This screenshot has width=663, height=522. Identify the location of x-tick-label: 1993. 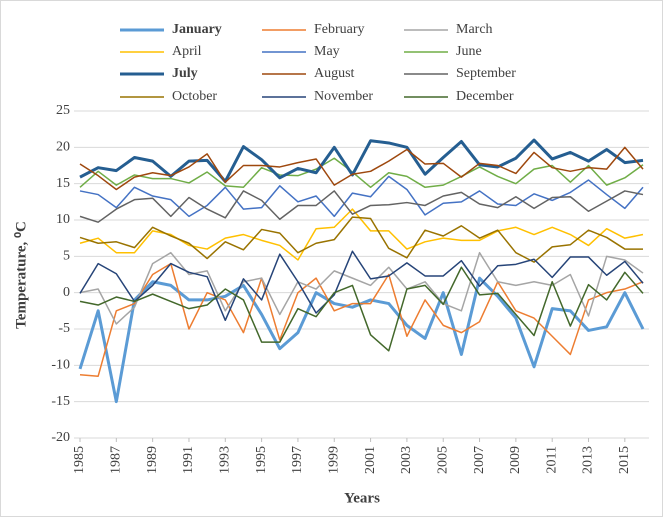
(225, 460).